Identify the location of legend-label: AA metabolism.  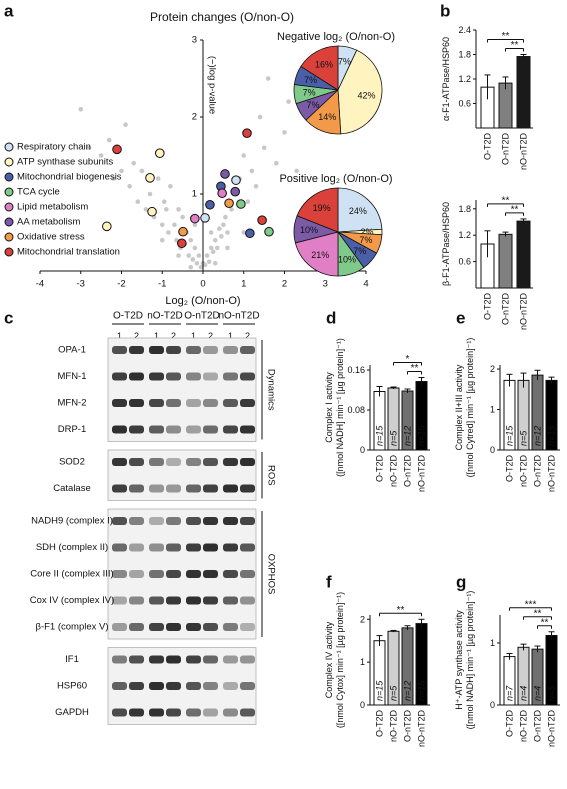
(48, 222).